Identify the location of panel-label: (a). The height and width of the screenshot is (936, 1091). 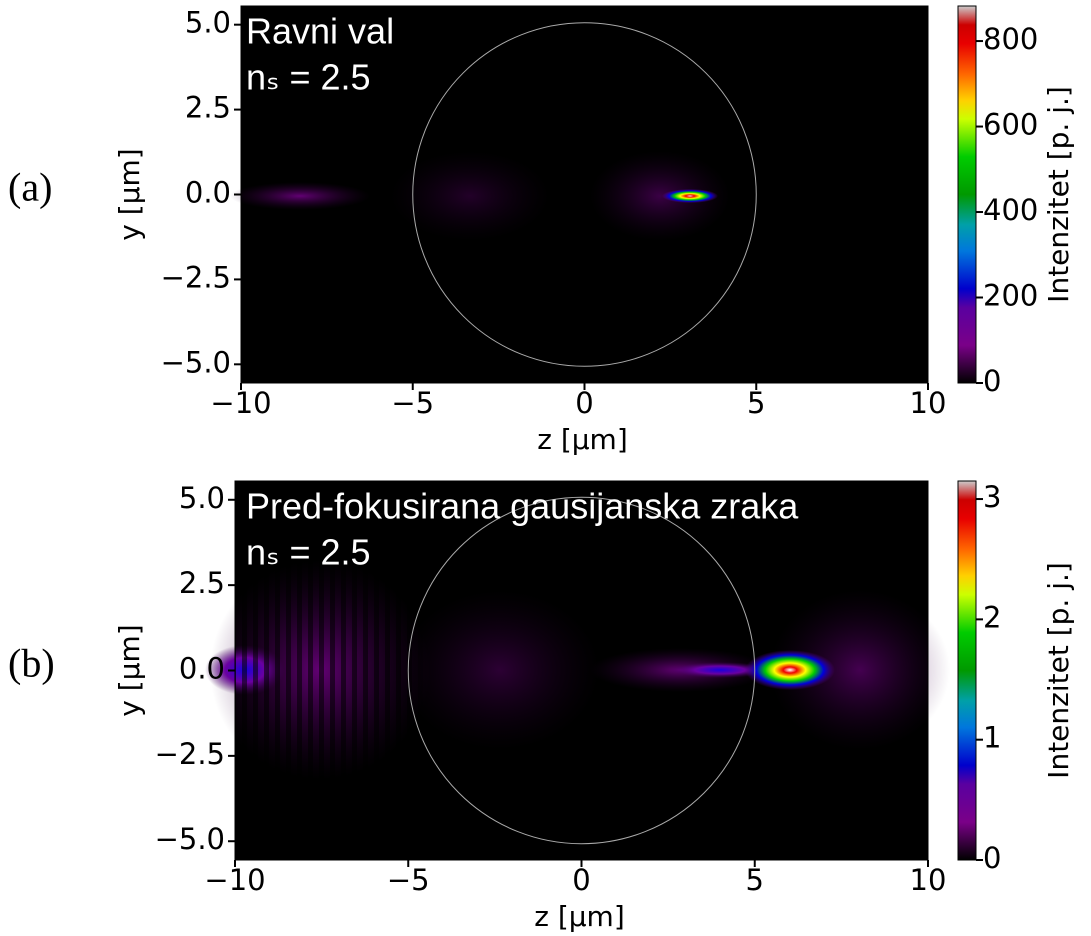
(30, 187).